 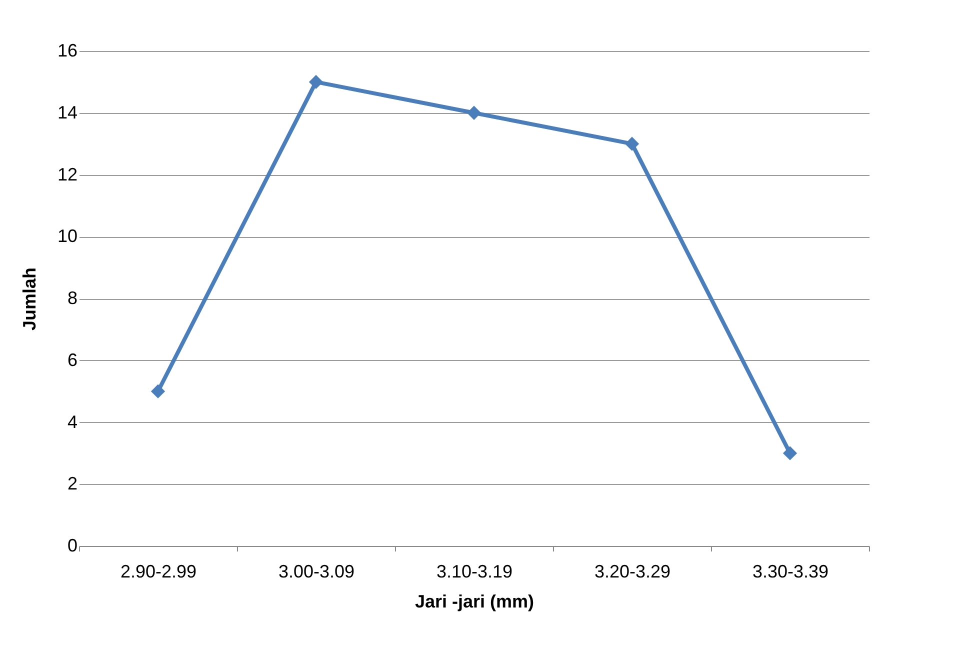 I want to click on y-tick-label: 12, so click(x=67, y=174).